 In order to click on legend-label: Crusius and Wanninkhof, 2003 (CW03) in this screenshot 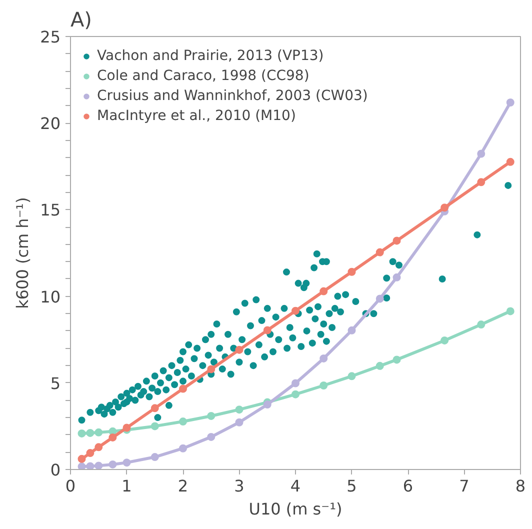, I will do `click(232, 96)`.